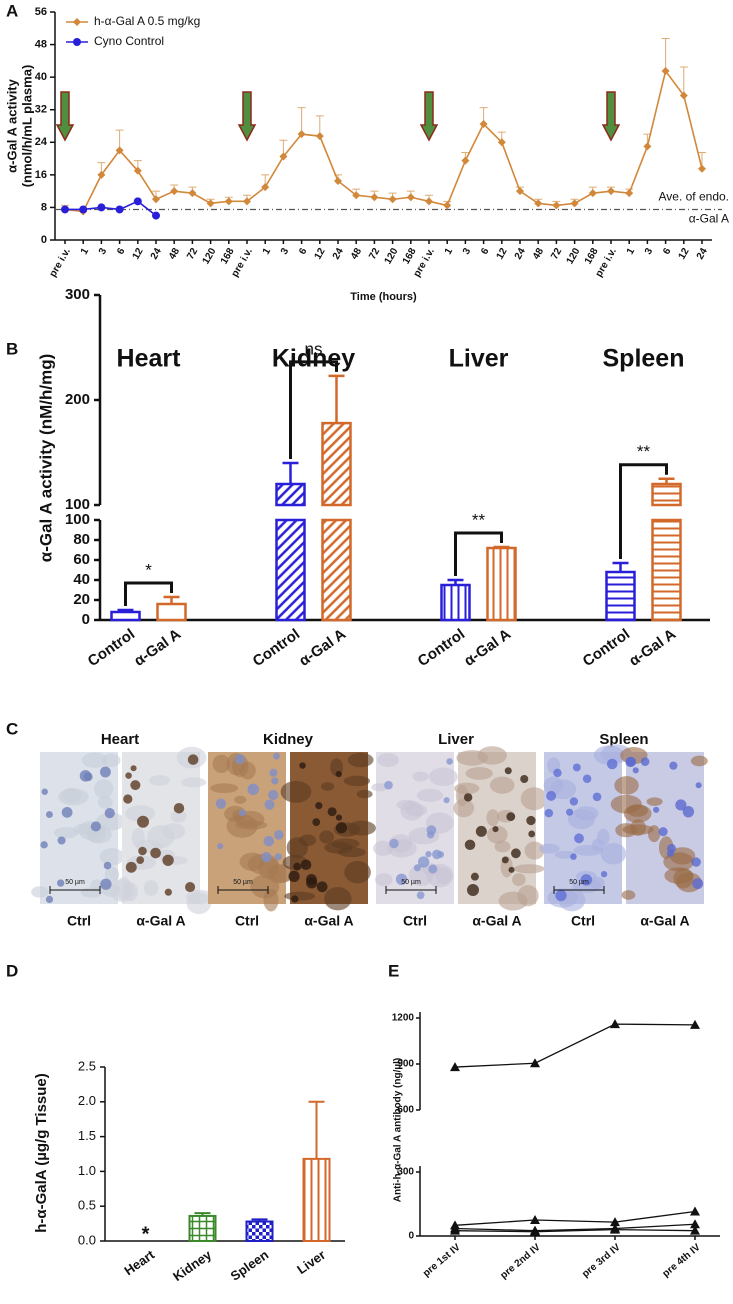 The height and width of the screenshot is (1304, 733). Describe the element at coordinates (403, 1018) in the screenshot. I see `y-tick-label: 1200` at that location.